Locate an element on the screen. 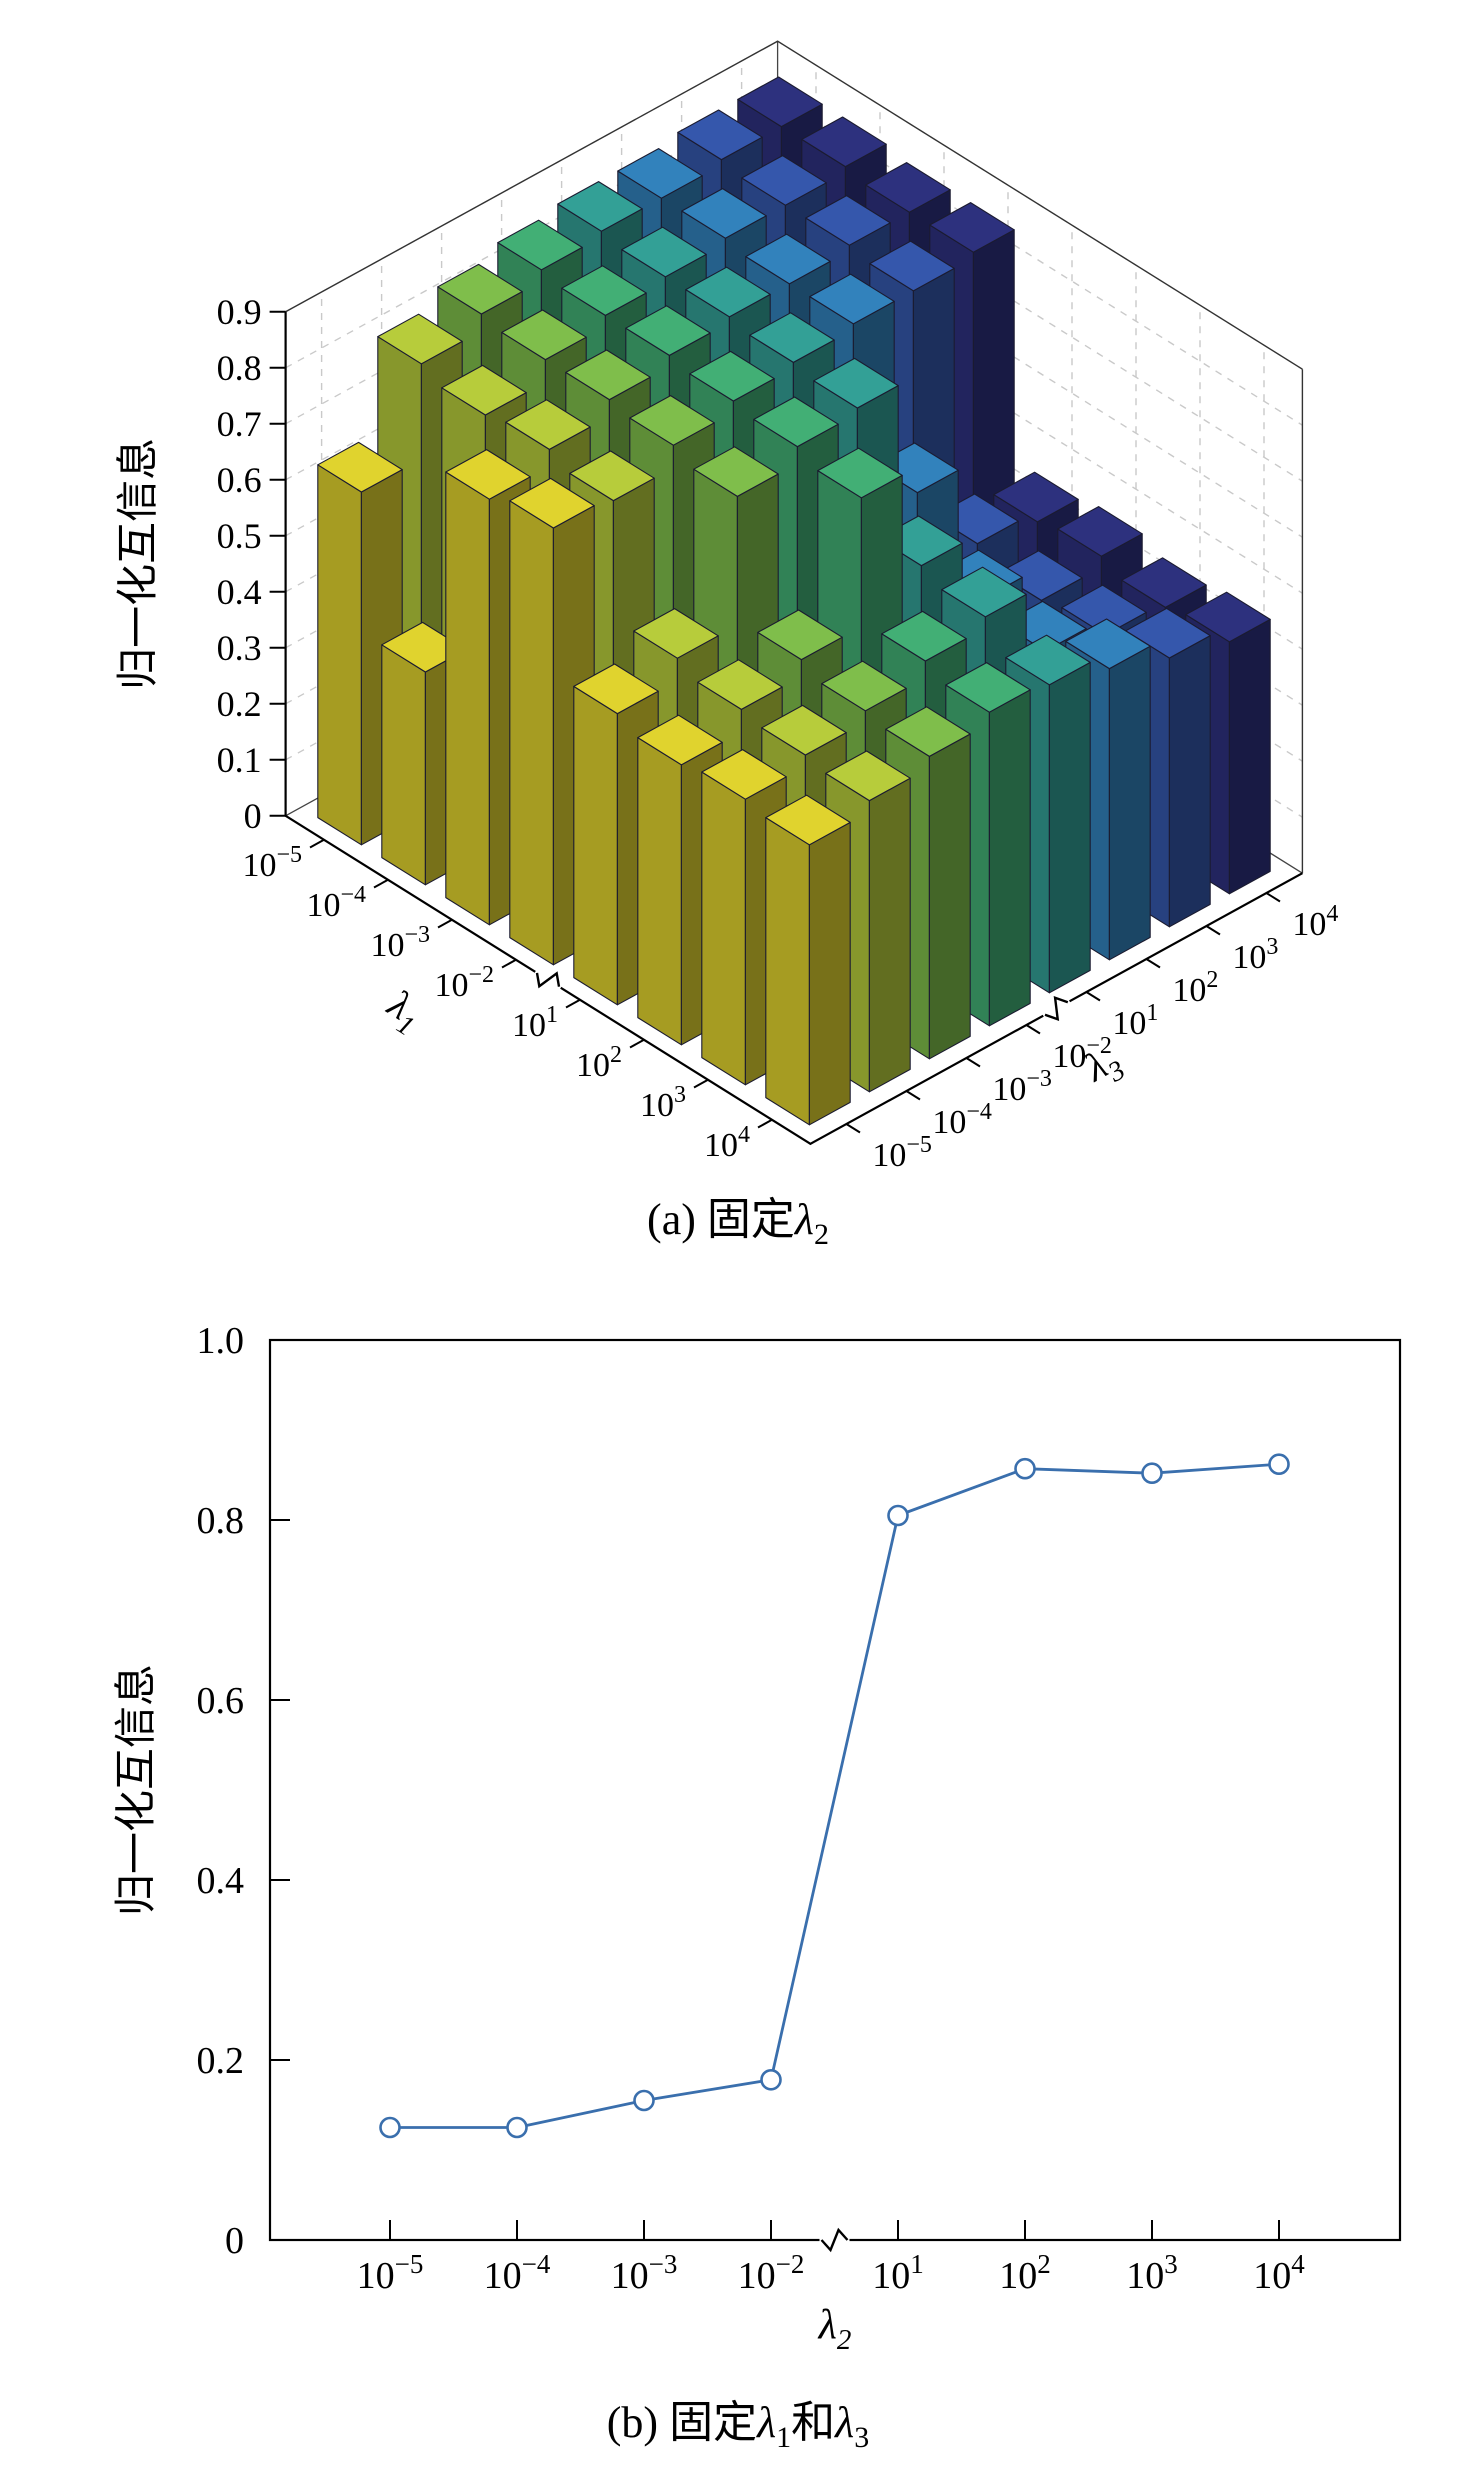  y-tick-label: 0 is located at coordinates (234, 2241).